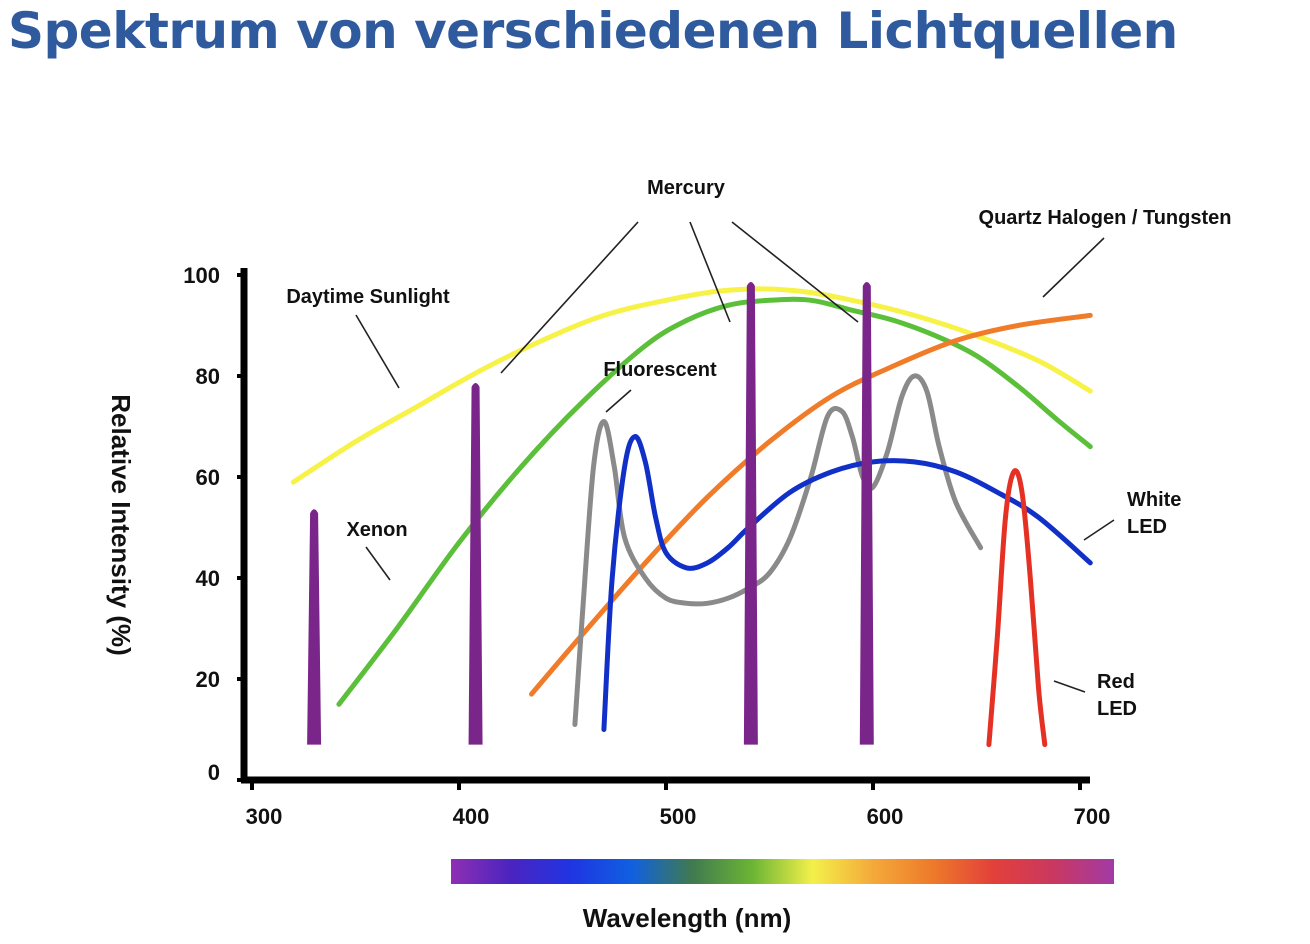 The height and width of the screenshot is (944, 1310). Describe the element at coordinates (778, 550) in the screenshot. I see `series-fluorescent` at that location.